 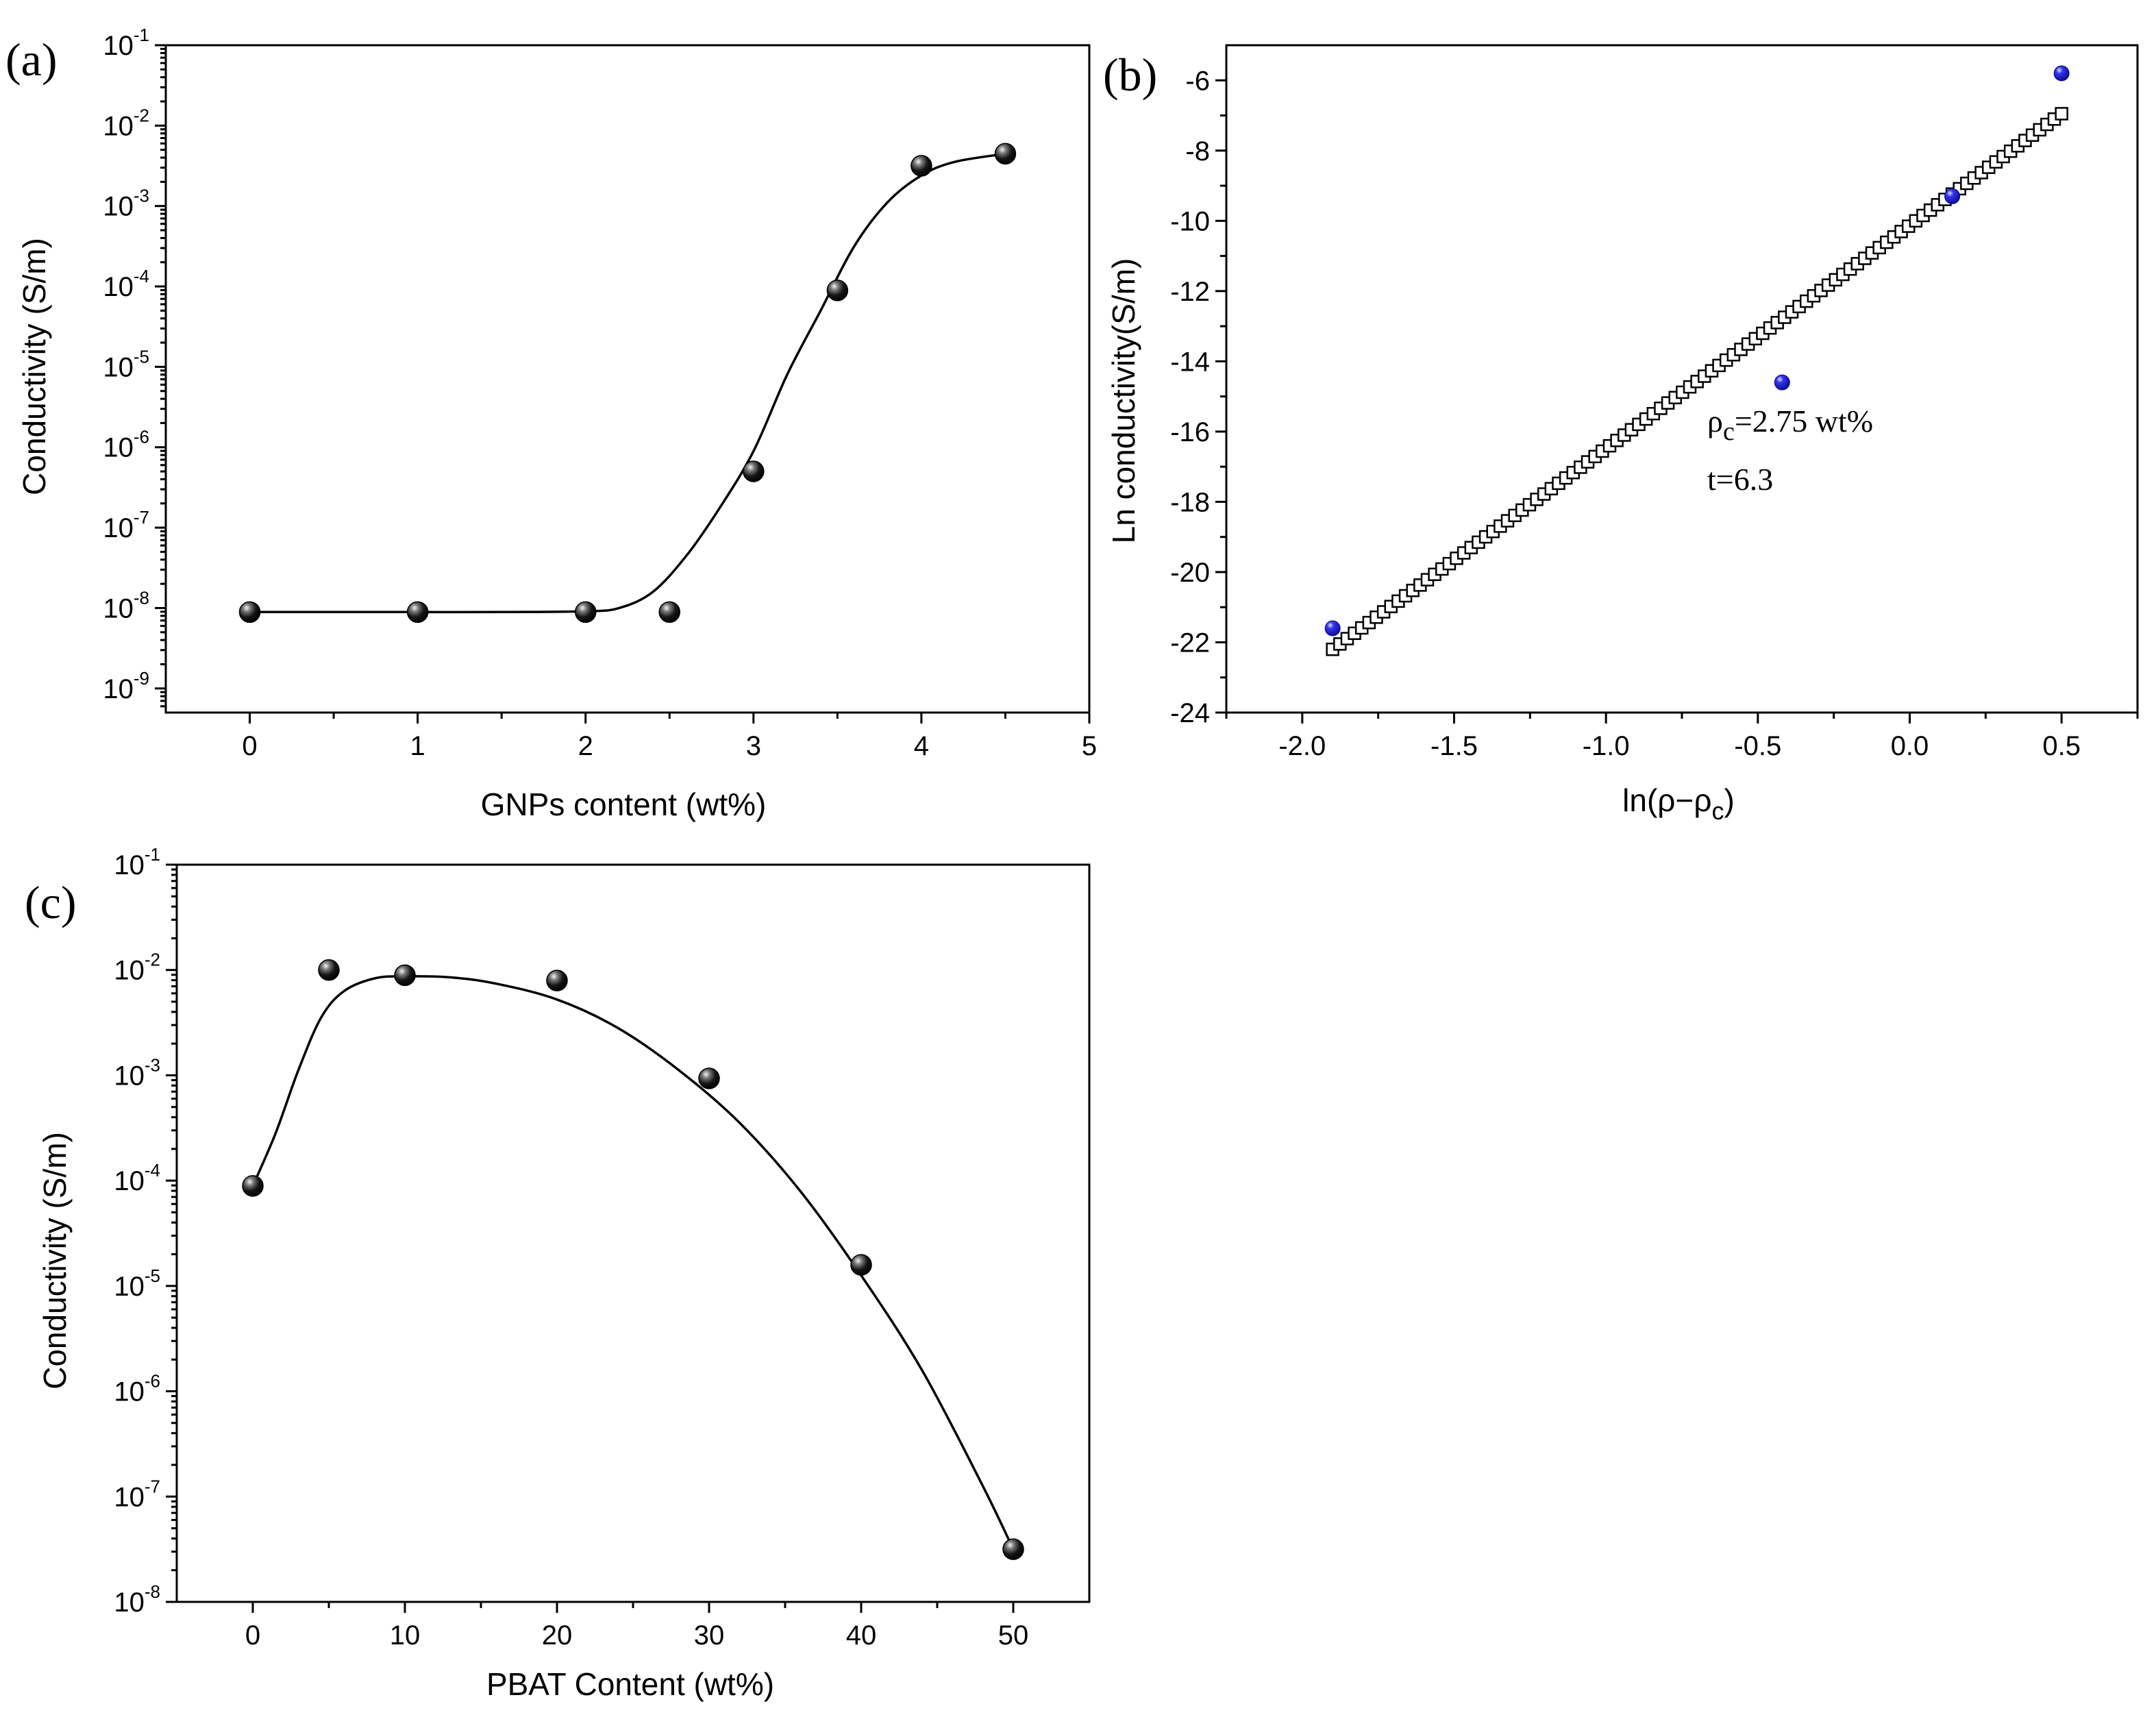 I want to click on b-y-tick-label: -18, so click(x=1190, y=502).